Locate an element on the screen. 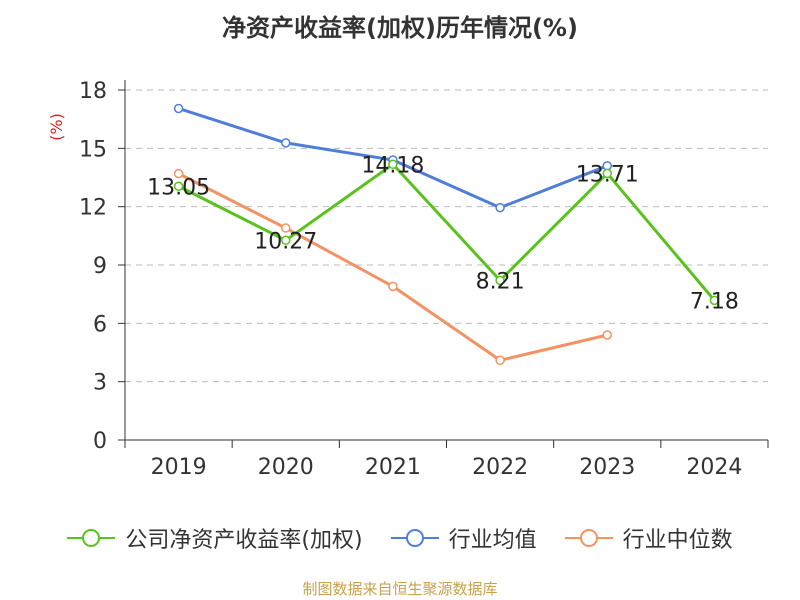 This screenshot has width=800, height=600. data-label: 10.27 is located at coordinates (285, 241).